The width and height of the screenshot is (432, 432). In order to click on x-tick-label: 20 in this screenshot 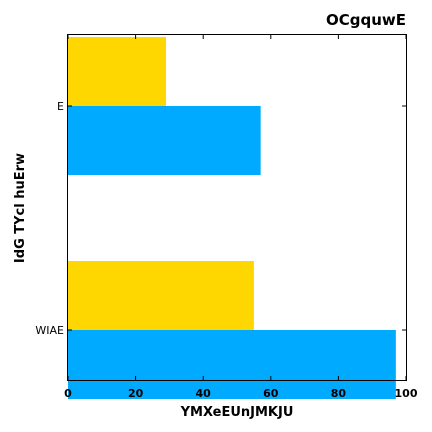, I will do `click(136, 393)`.